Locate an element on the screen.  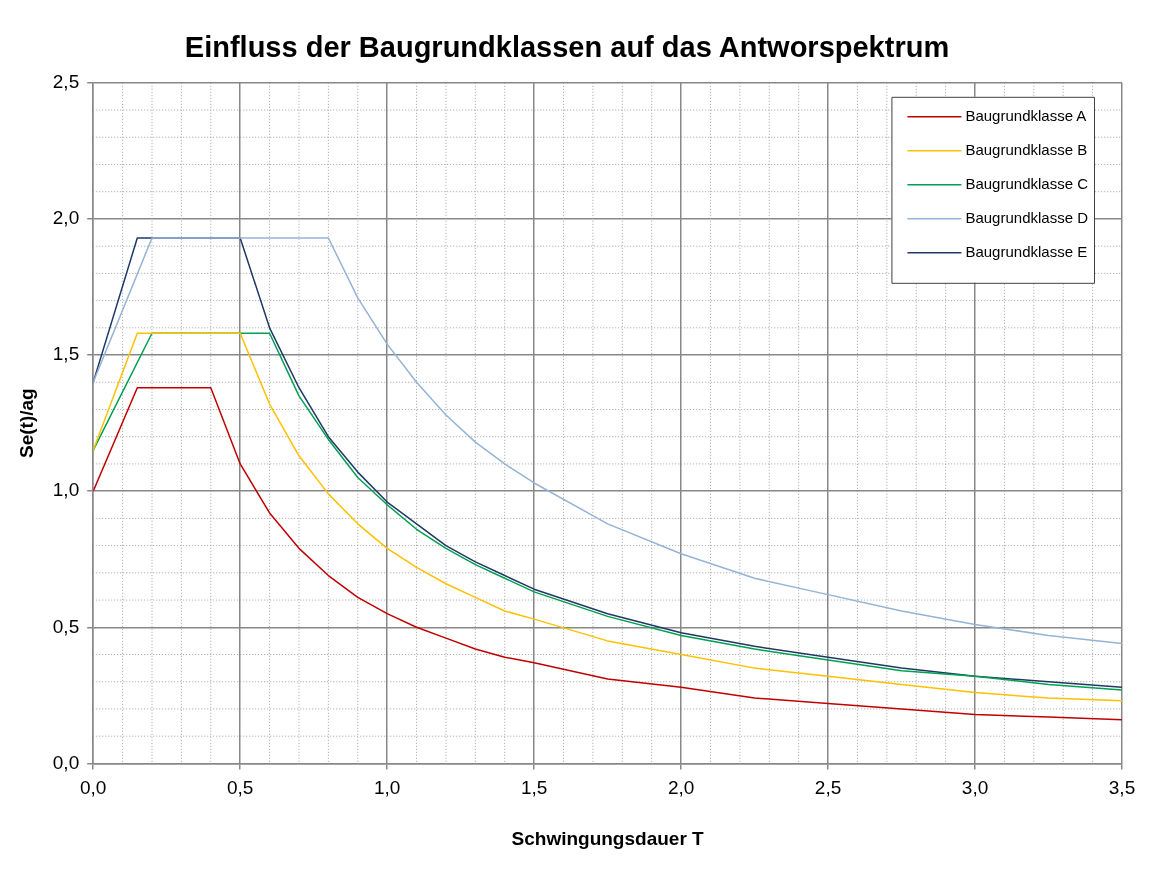
legend-label: Baugrundklasse A is located at coordinates (1026, 115).